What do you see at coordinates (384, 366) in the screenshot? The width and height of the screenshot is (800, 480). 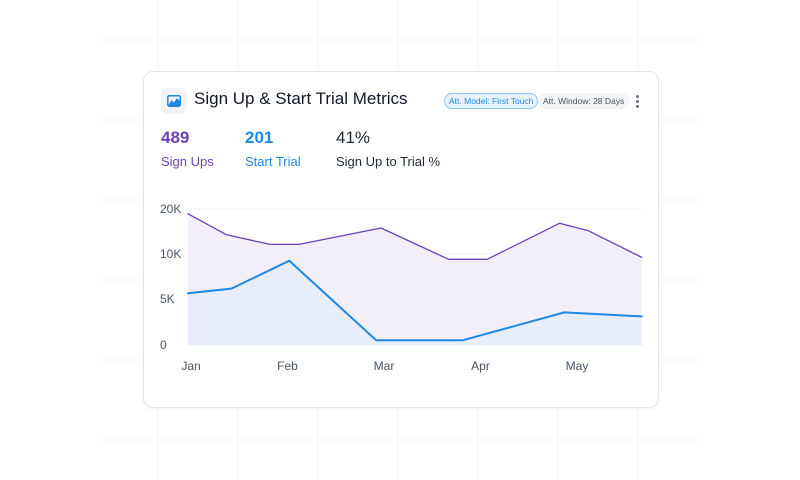 I see `x-tick-label: Mar` at bounding box center [384, 366].